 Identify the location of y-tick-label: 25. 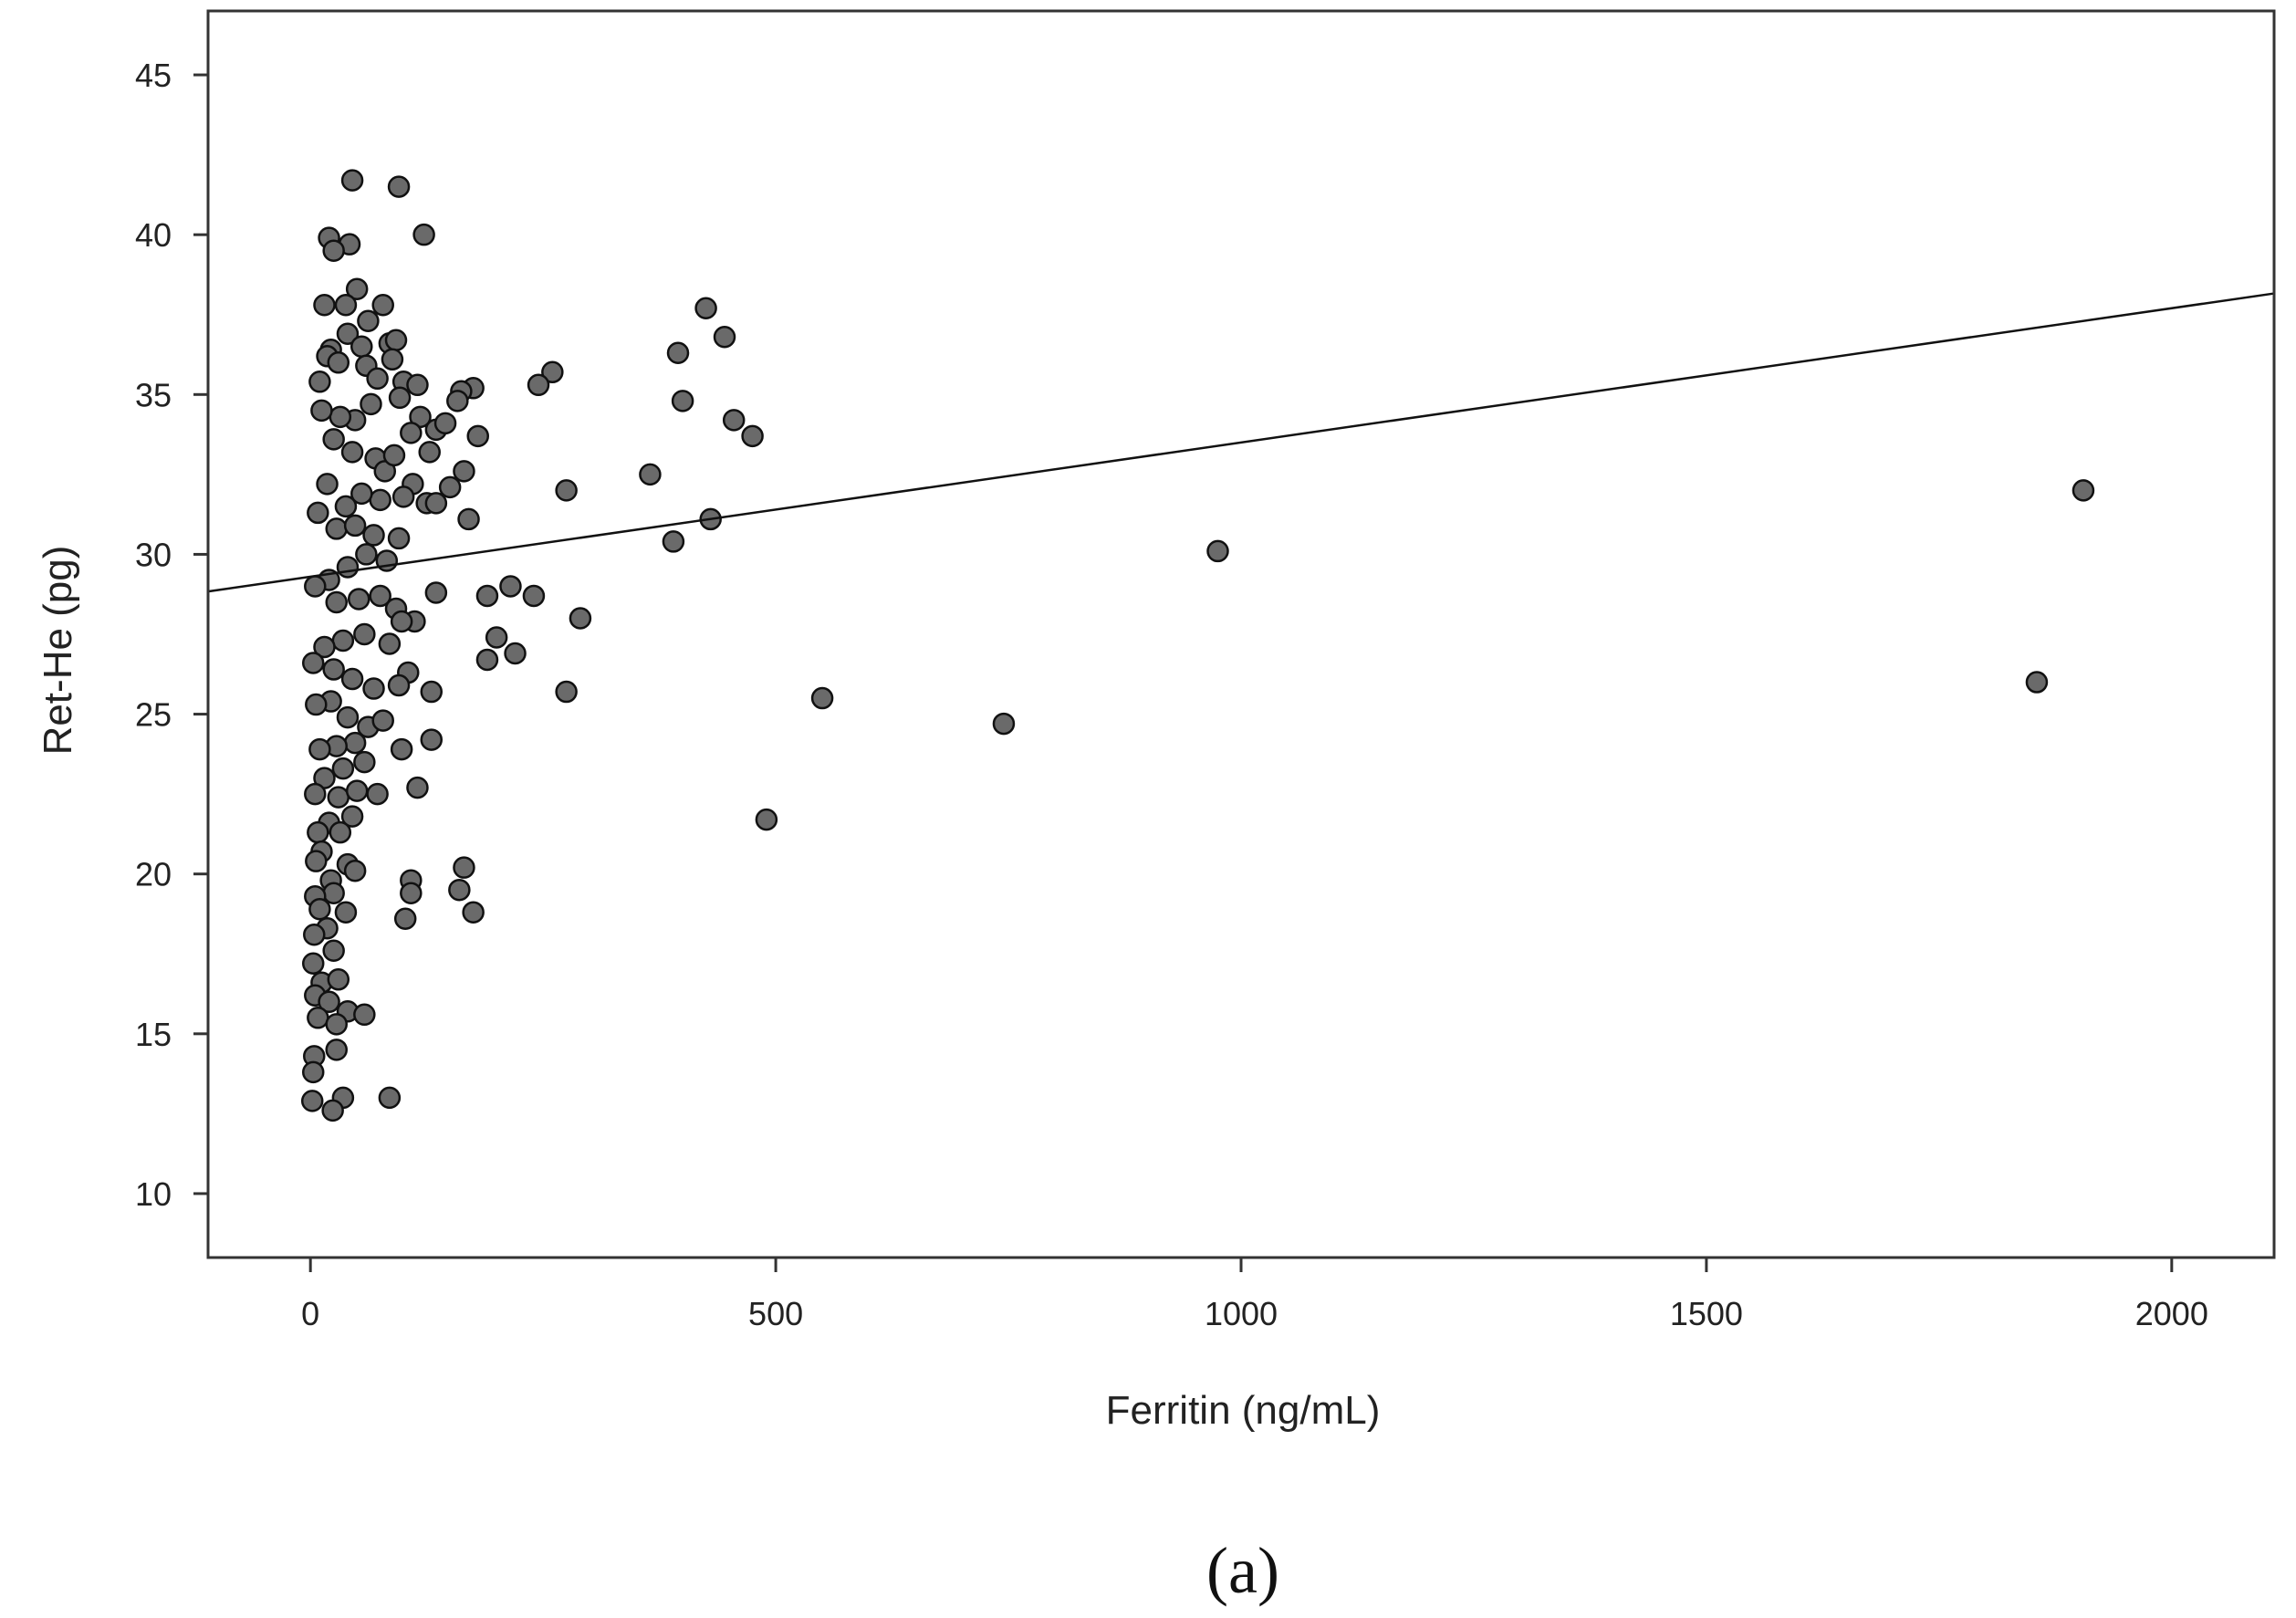
(153, 715).